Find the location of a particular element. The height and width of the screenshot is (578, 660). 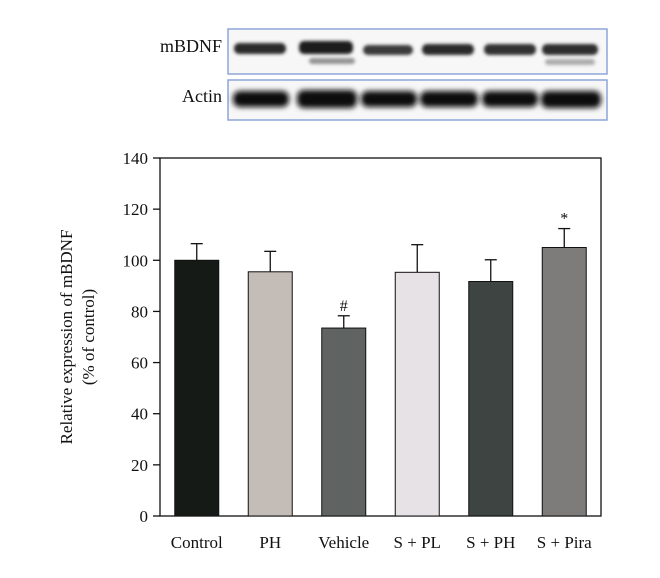

y-tick-label: 140 is located at coordinates (136, 158).